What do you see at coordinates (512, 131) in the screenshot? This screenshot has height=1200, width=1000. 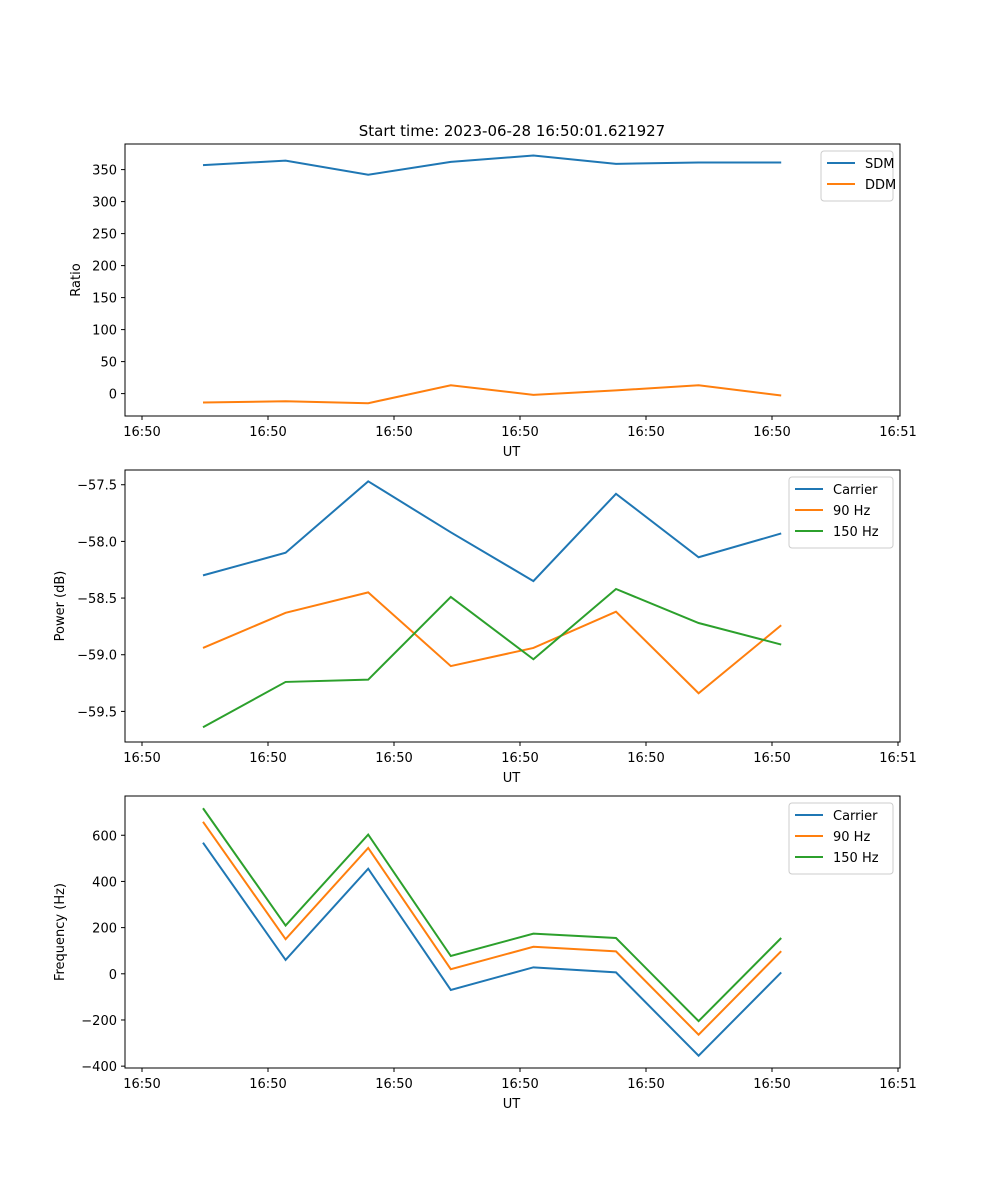 I see `figure-title: Start time: 2023-06-28 16:50:01.621927` at bounding box center [512, 131].